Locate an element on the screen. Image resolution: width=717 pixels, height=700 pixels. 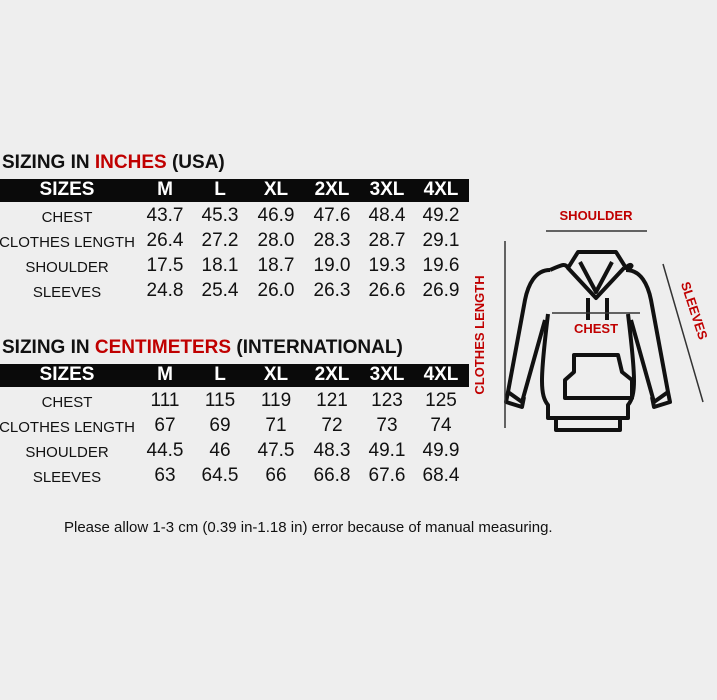
table-title-inches: SIZING IN INCHES (USA) is located at coordinates (113, 163).